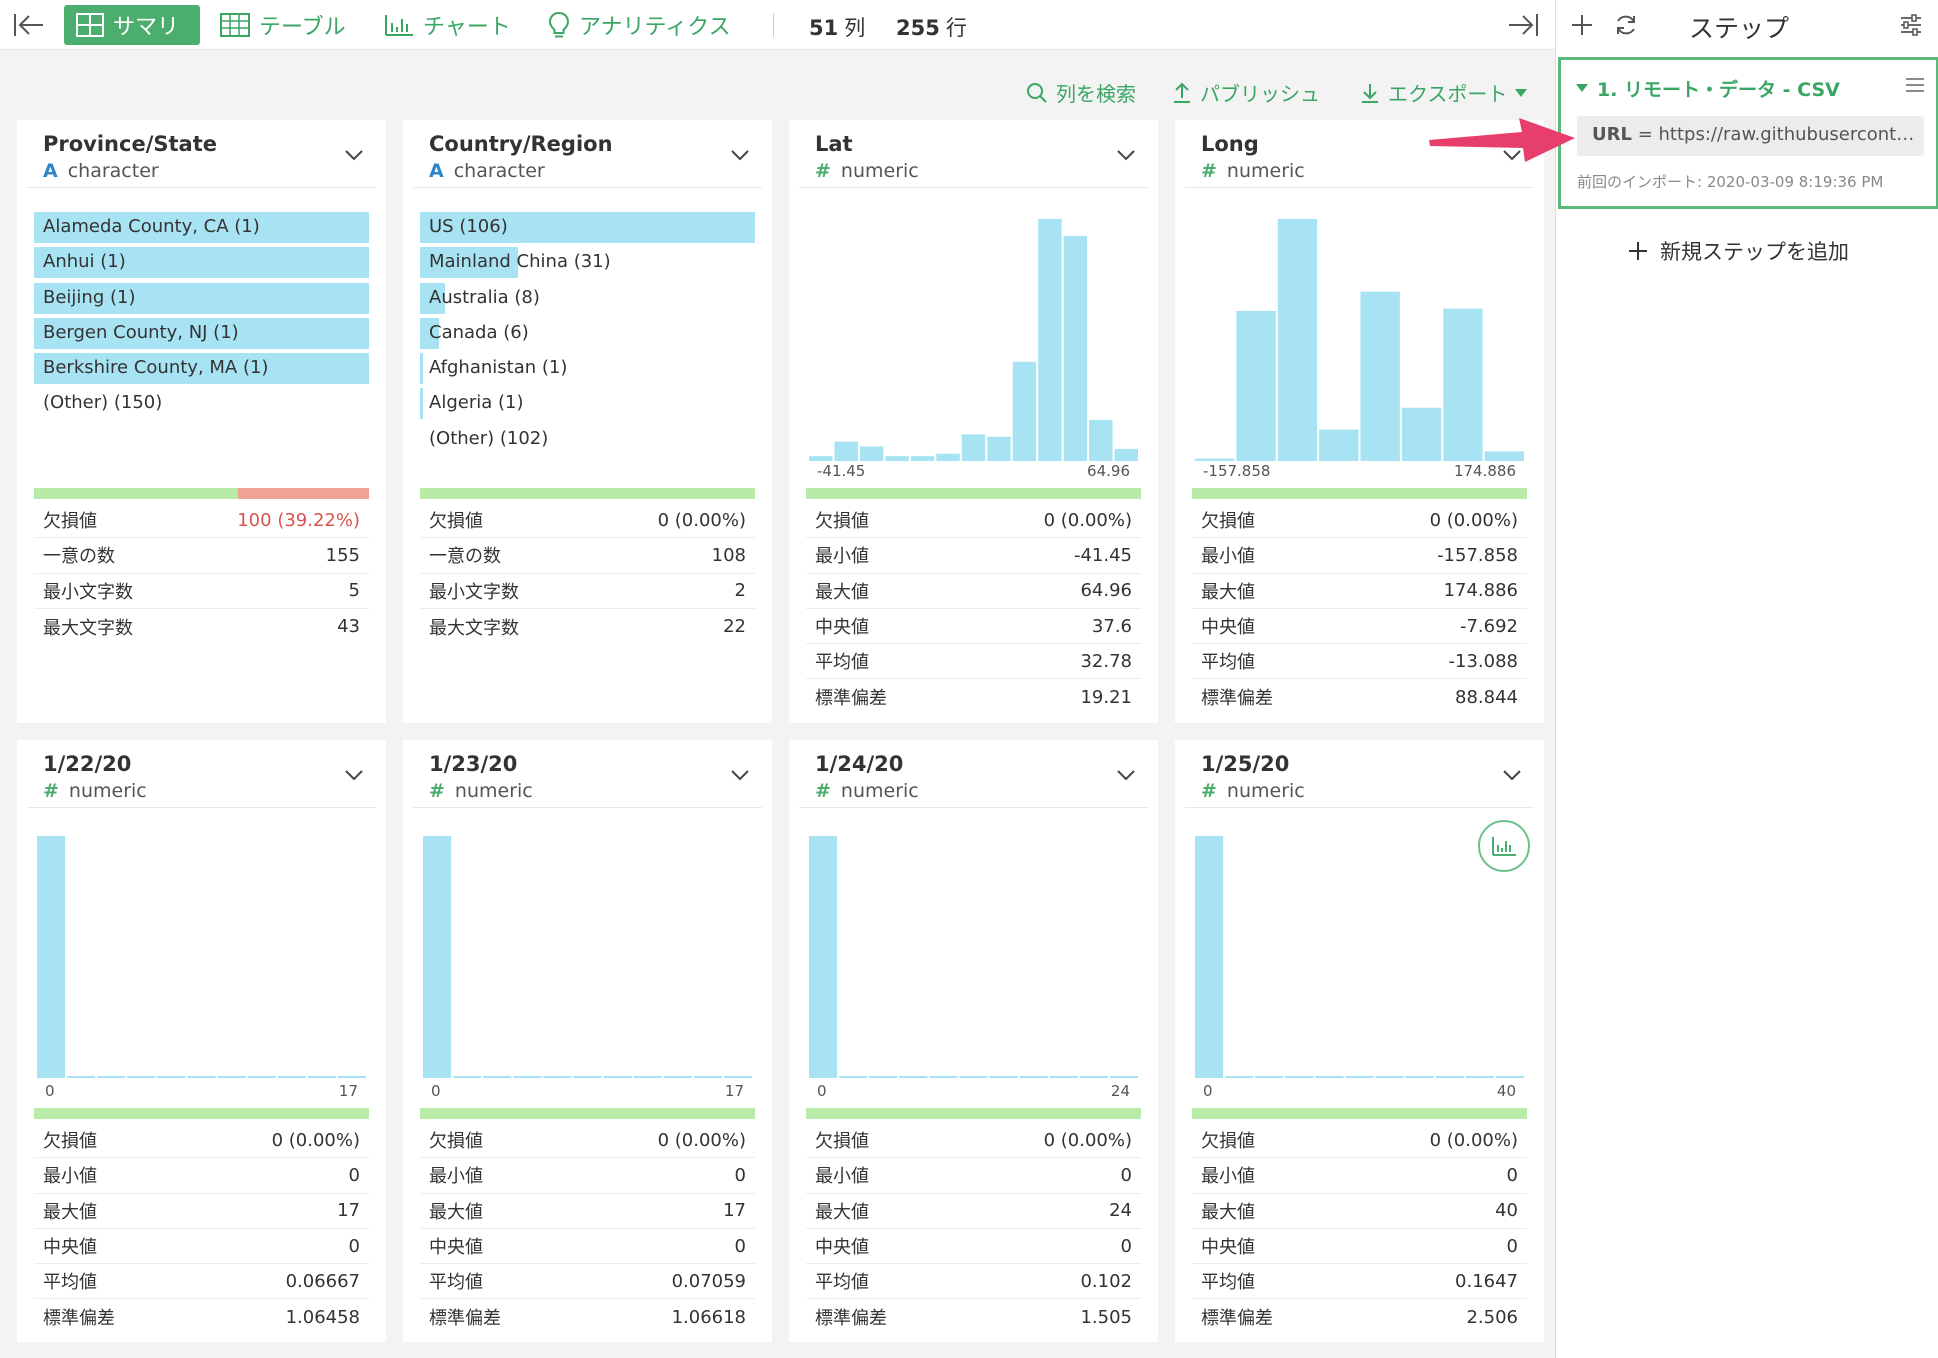 This screenshot has width=1938, height=1358. What do you see at coordinates (1523, 25) in the screenshot?
I see `collapse-right-icon` at bounding box center [1523, 25].